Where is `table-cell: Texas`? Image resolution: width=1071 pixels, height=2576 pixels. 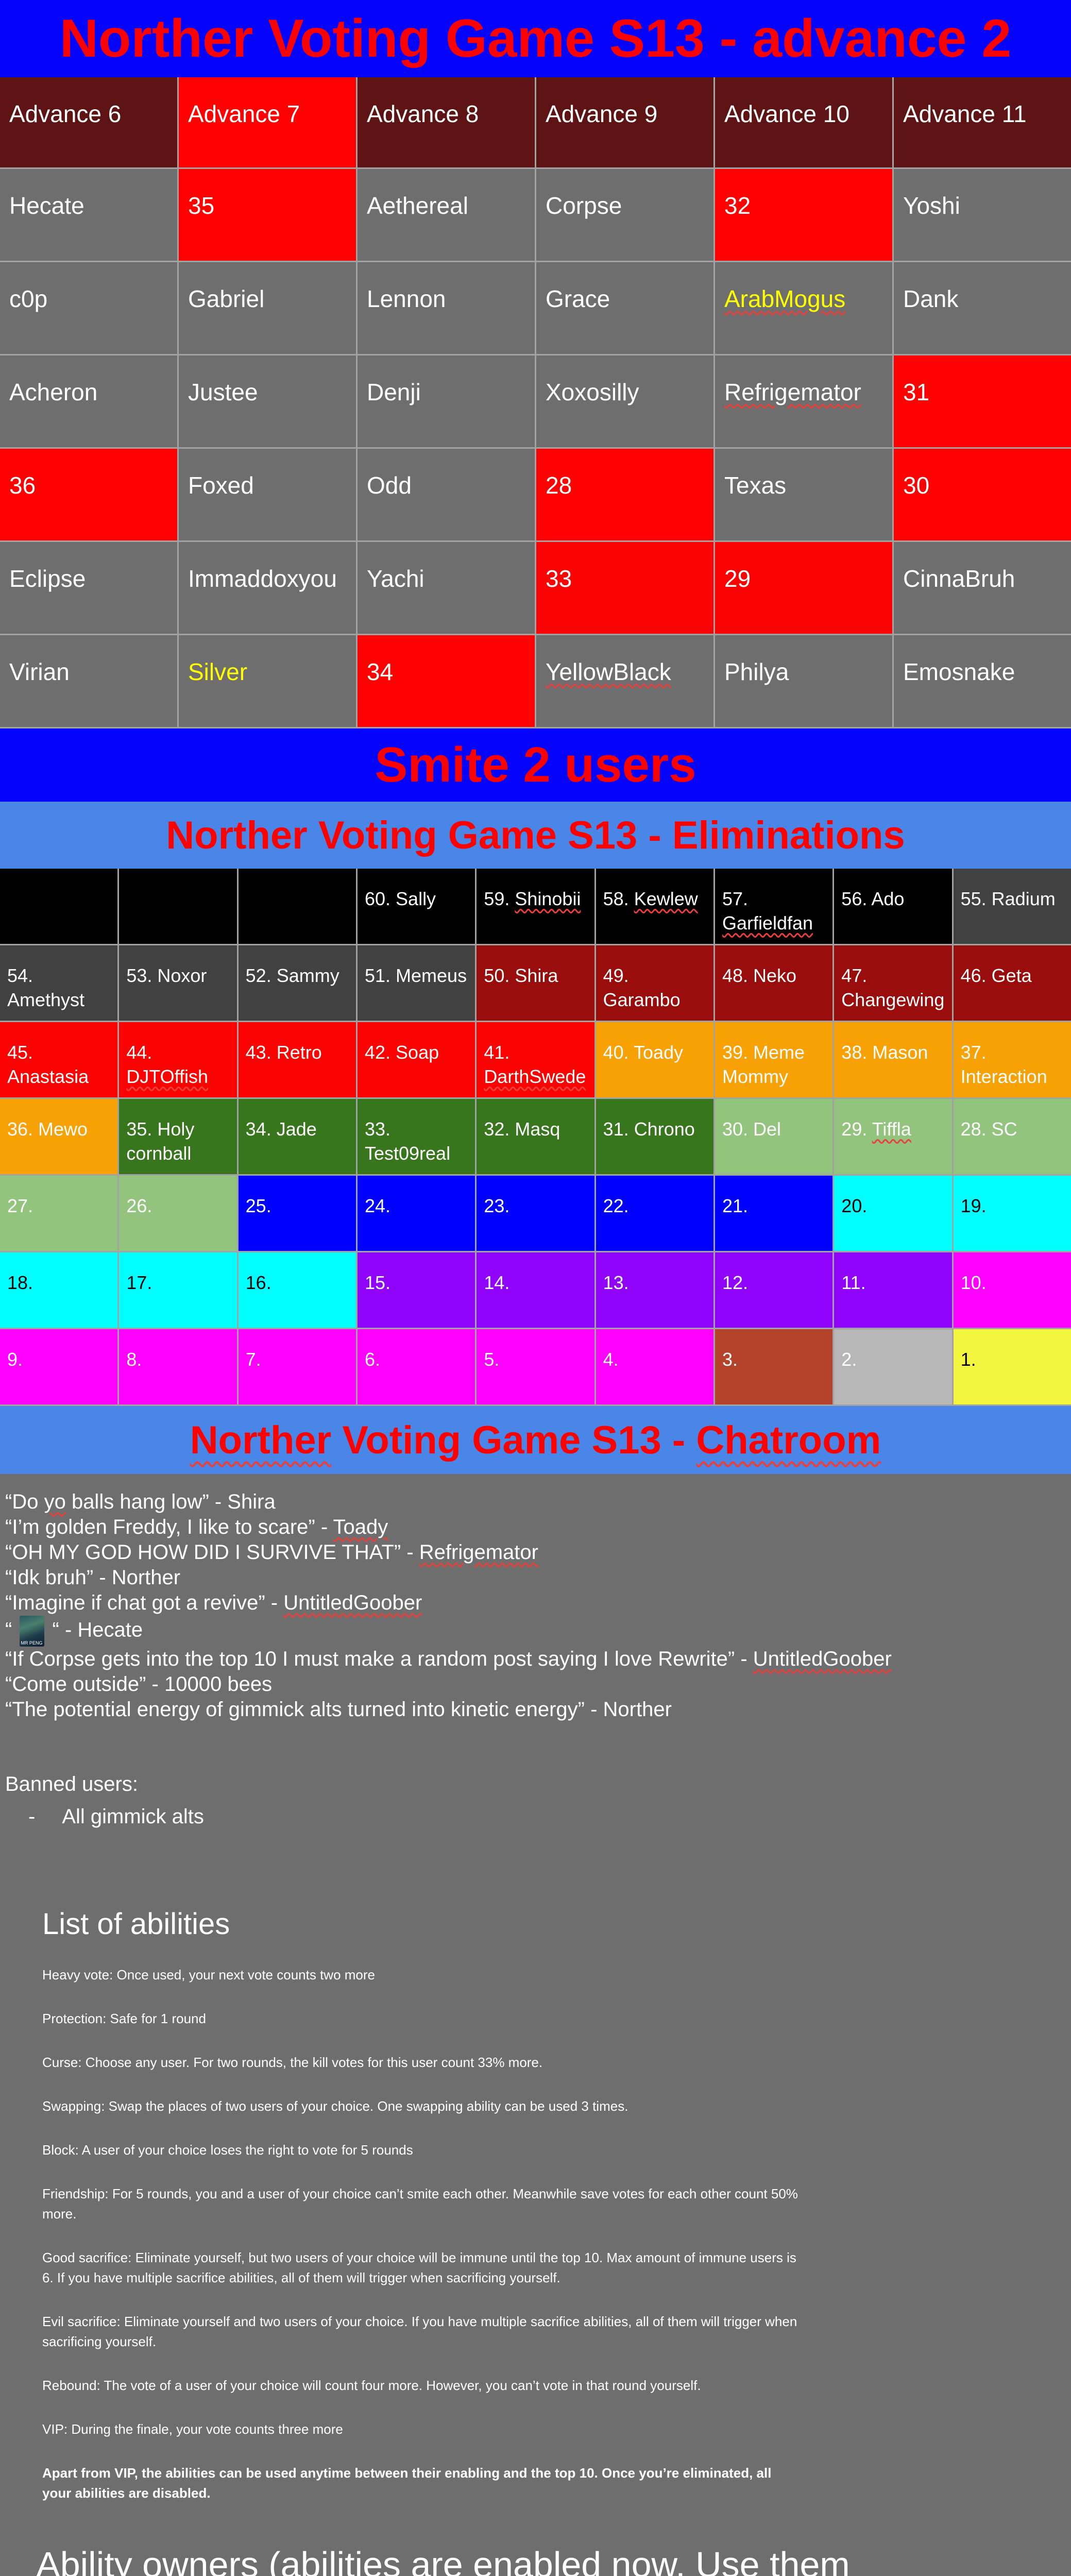 table-cell: Texas is located at coordinates (804, 494).